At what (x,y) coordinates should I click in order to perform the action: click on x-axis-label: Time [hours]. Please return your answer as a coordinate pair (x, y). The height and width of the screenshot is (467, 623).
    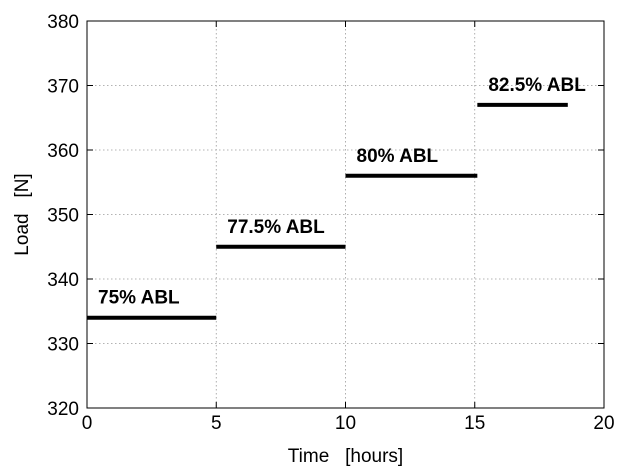
    Looking at the image, I should click on (345, 456).